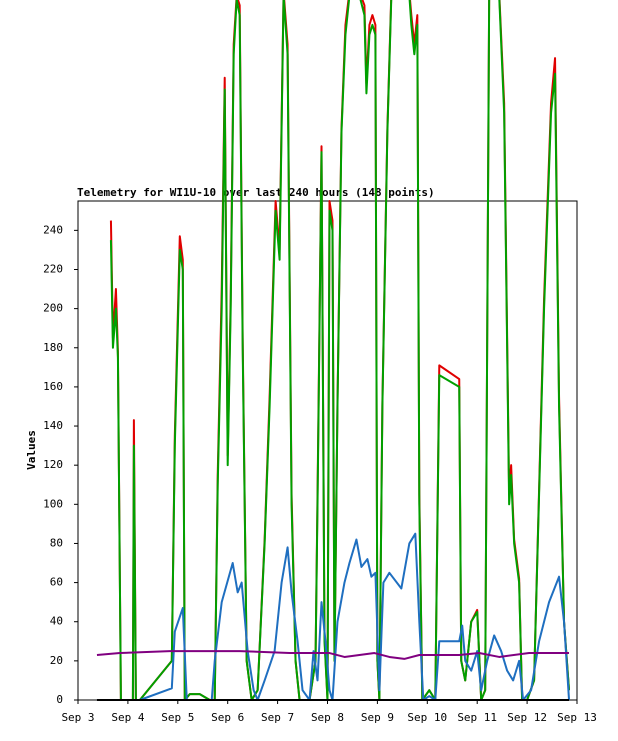 The width and height of the screenshot is (618, 741). Describe the element at coordinates (56, 542) in the screenshot. I see `y-tick-label: 80` at that location.